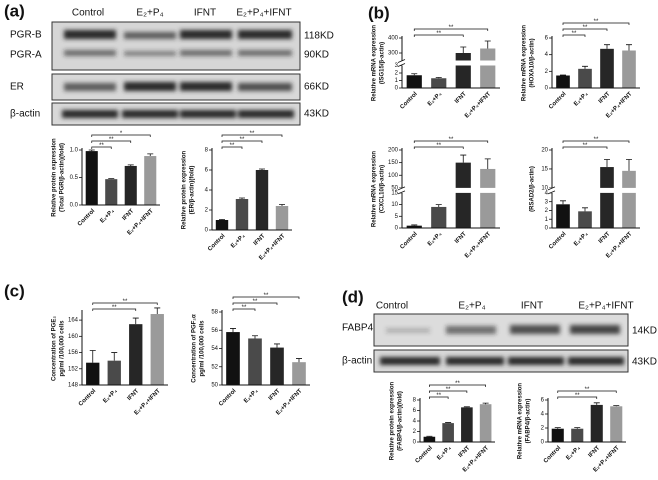 Image resolution: width=658 pixels, height=480 pixels. What do you see at coordinates (319, 36) in the screenshot?
I see `size-label: 118KD` at bounding box center [319, 36].